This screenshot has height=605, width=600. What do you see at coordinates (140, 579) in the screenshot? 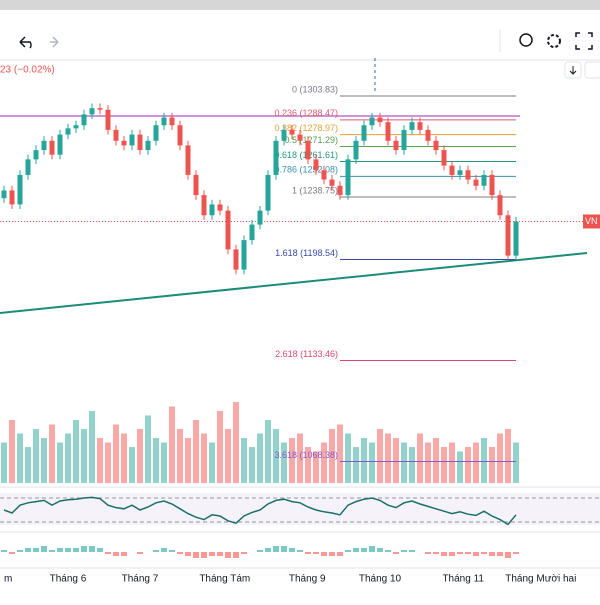
I see `x-tick-label: Tháng 7` at bounding box center [140, 579].